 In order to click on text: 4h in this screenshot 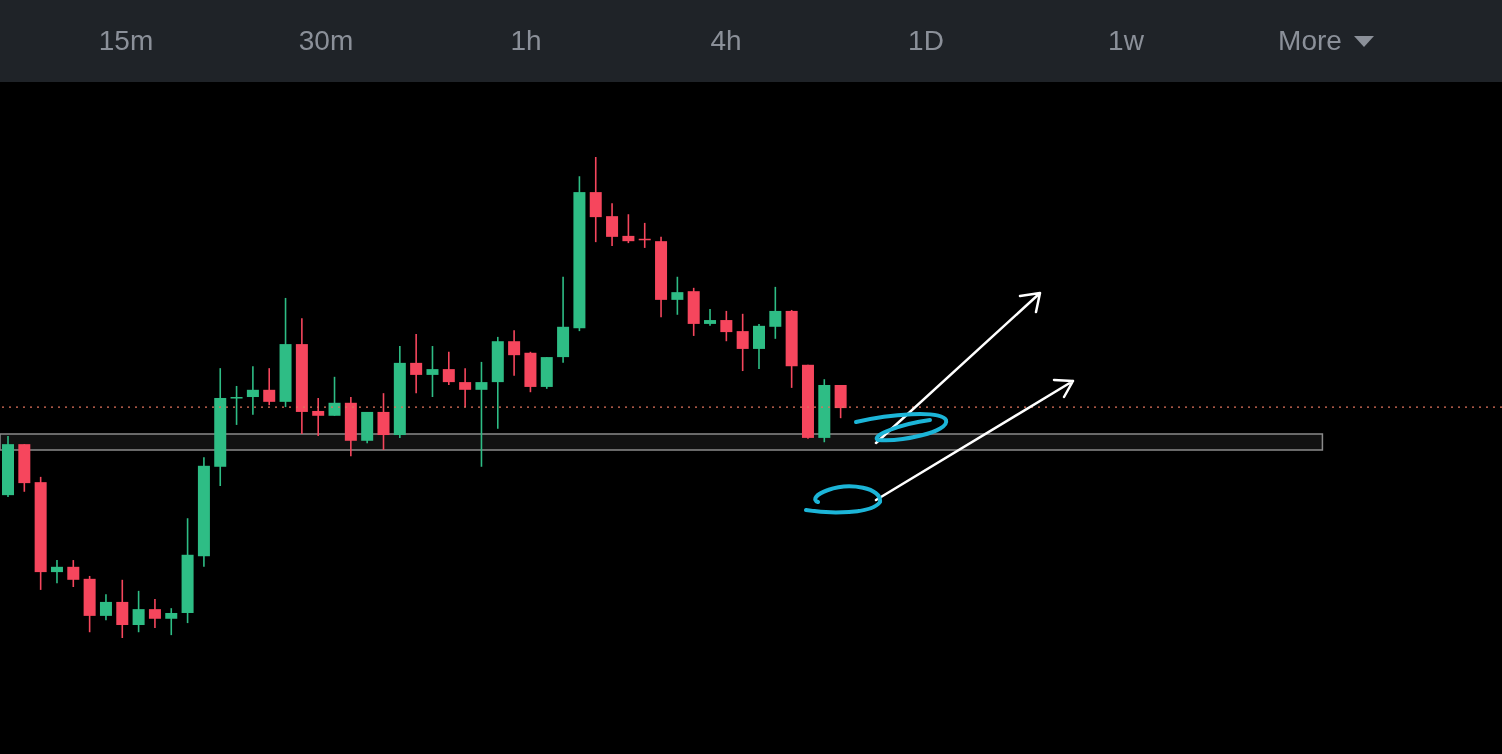, I will do `click(726, 41)`.